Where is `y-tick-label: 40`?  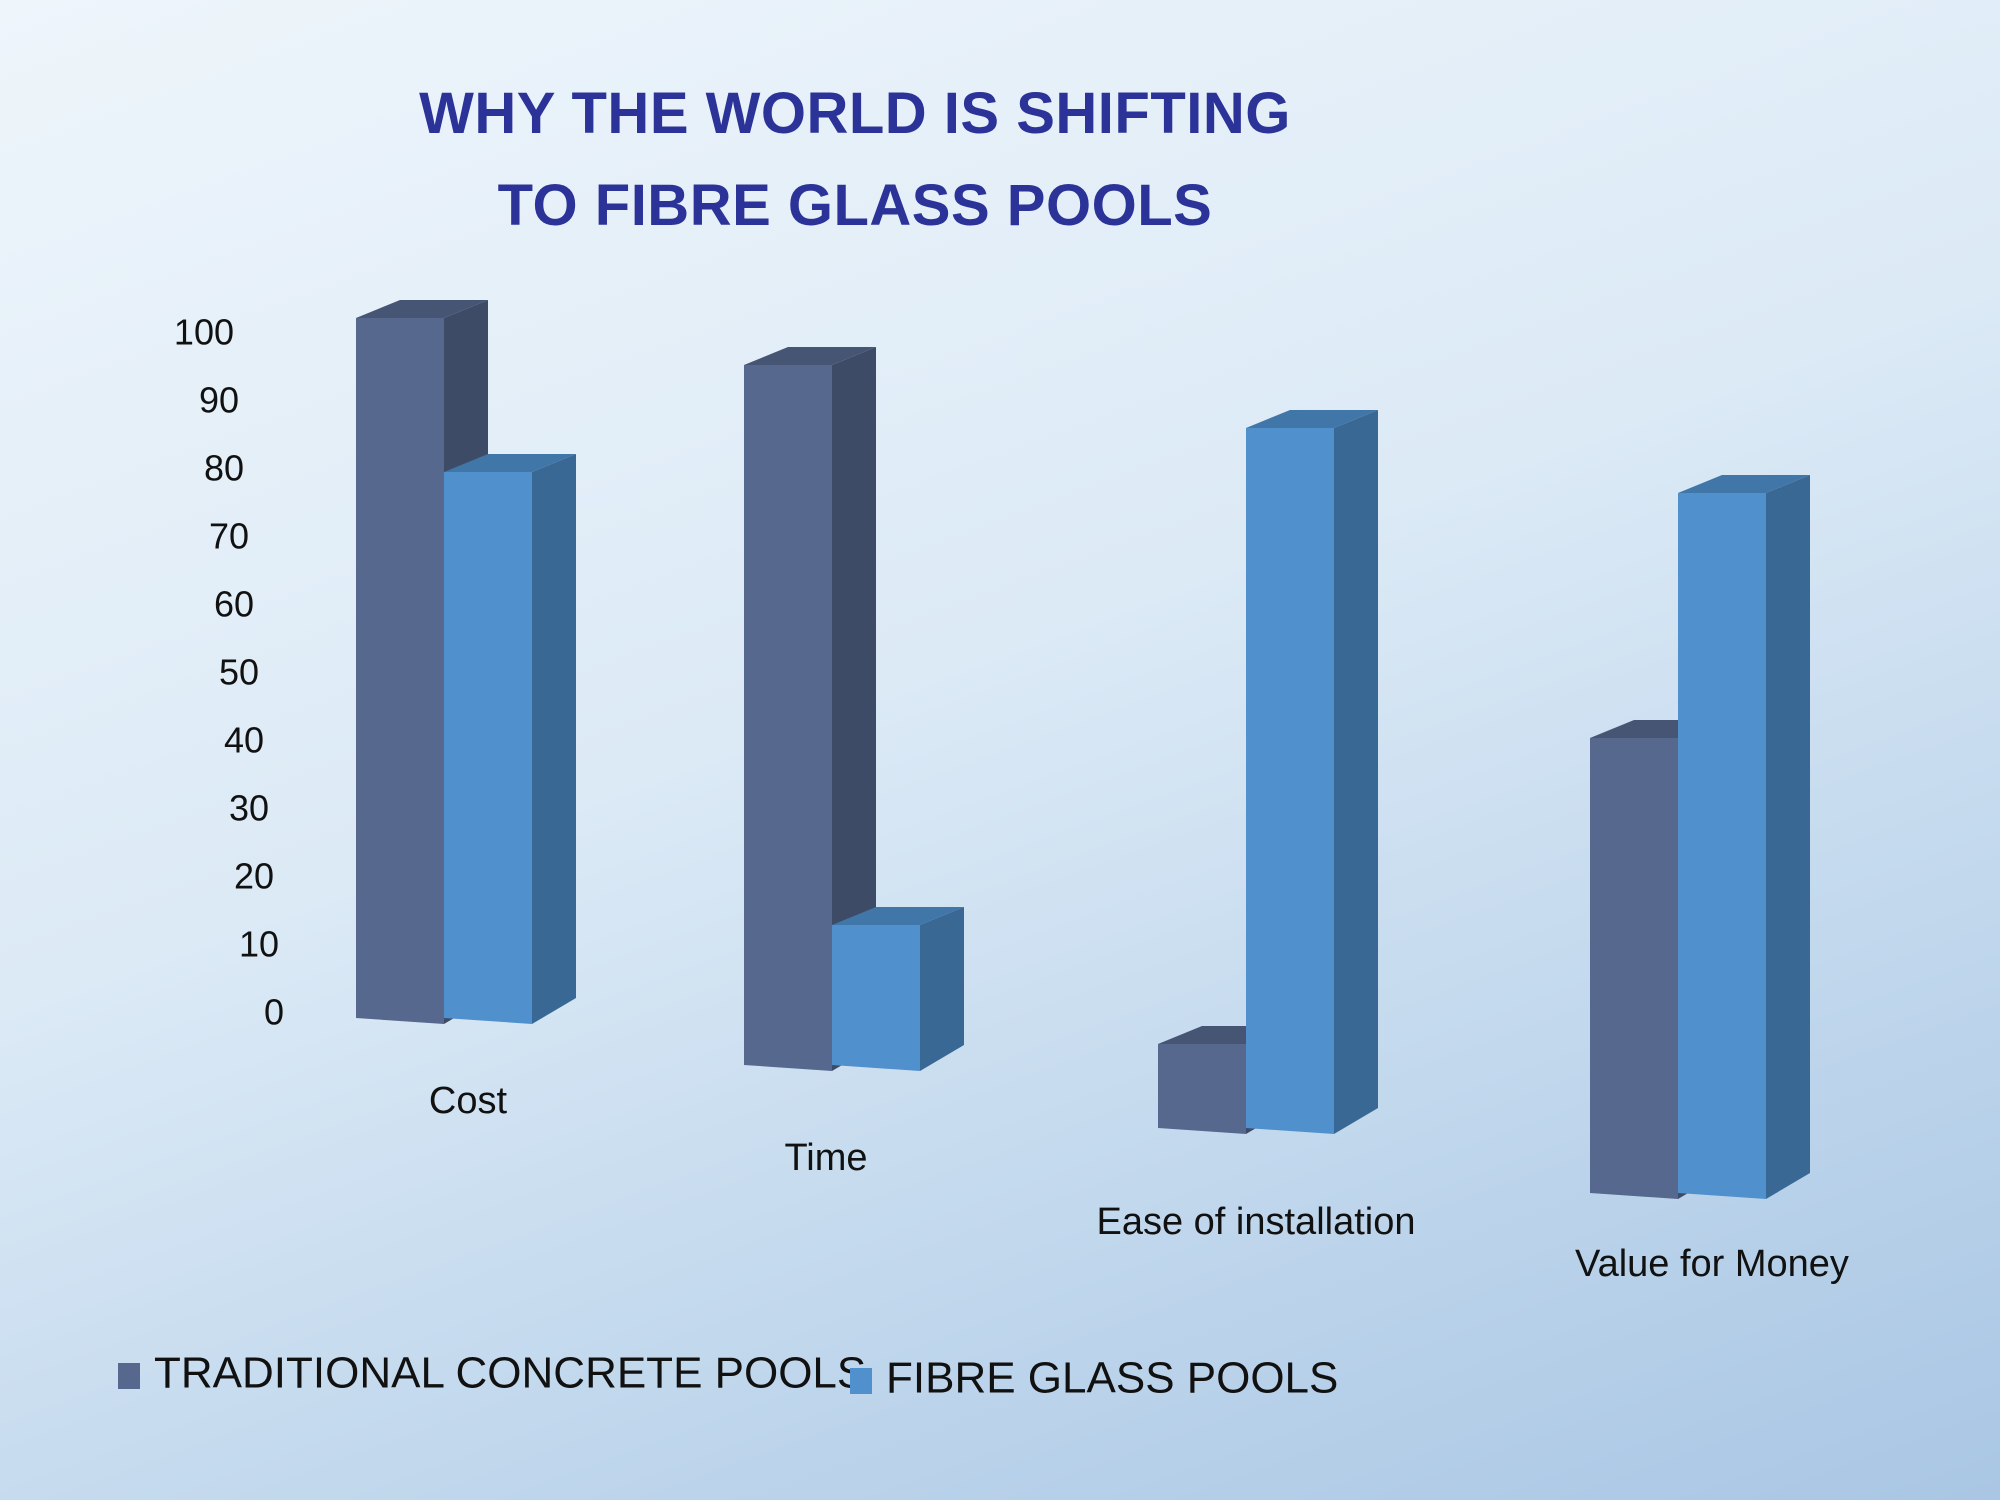 y-tick-label: 40 is located at coordinates (244, 740).